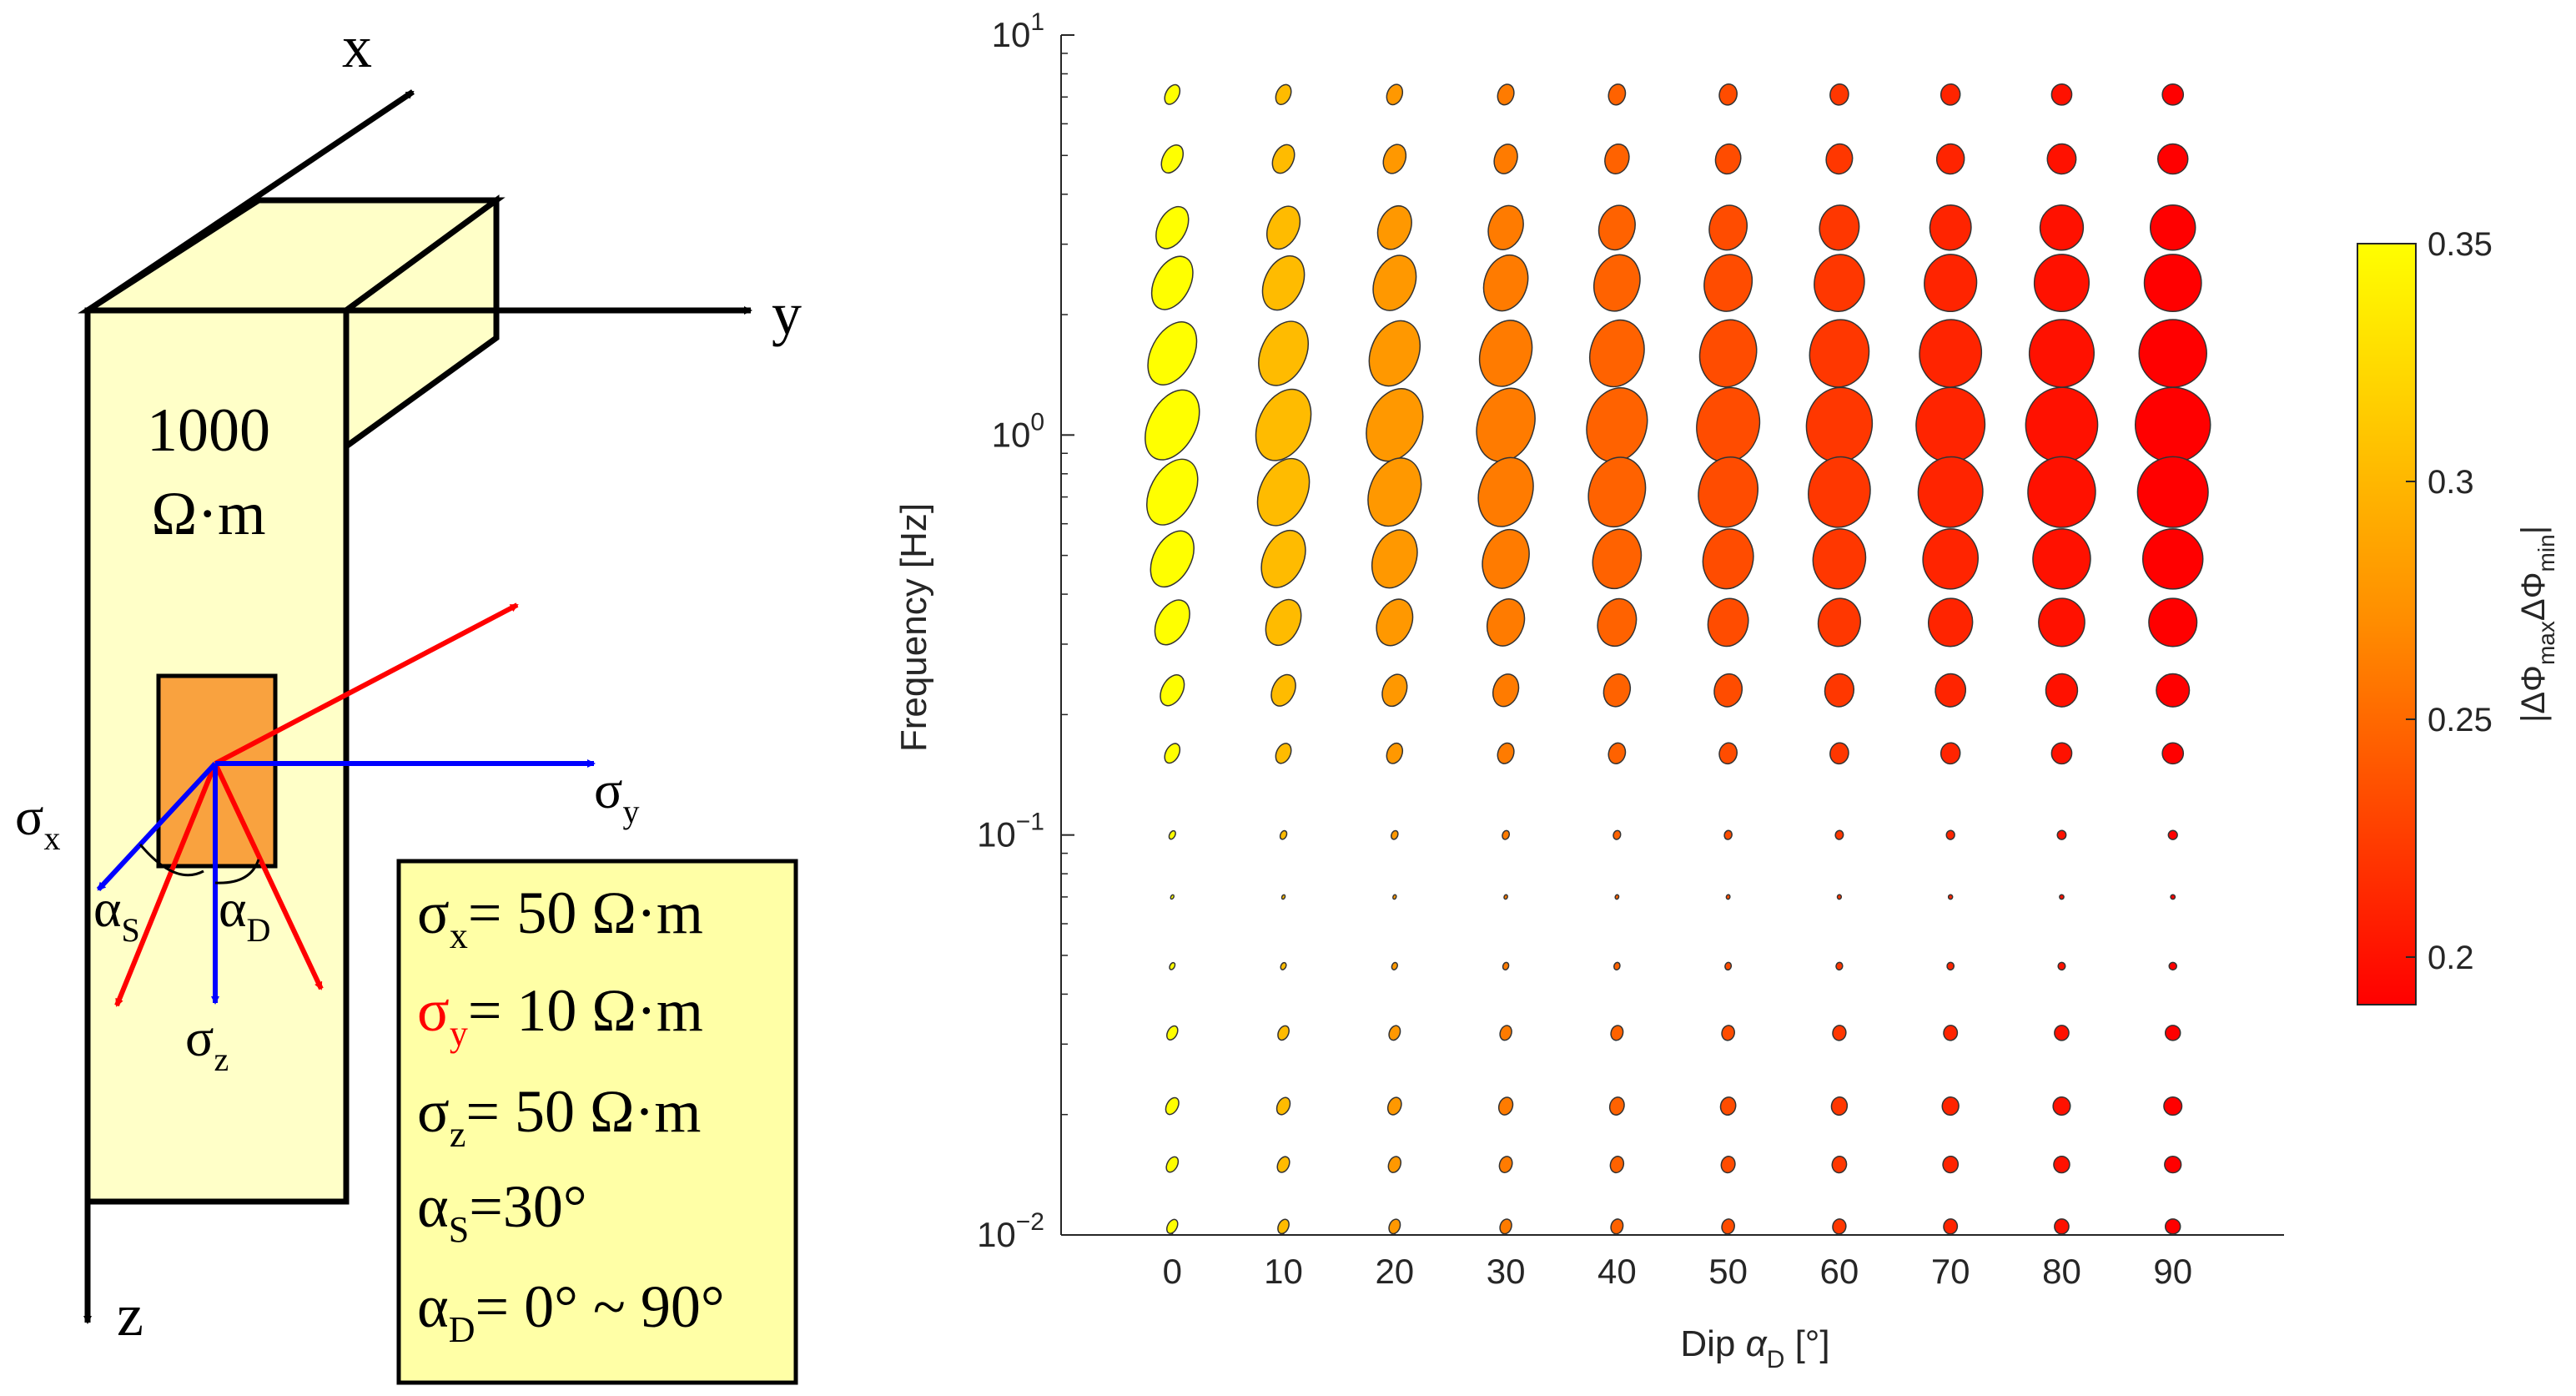 The width and height of the screenshot is (2576, 1396). What do you see at coordinates (208, 431) in the screenshot?
I see `block-resistivity-value: 1000` at bounding box center [208, 431].